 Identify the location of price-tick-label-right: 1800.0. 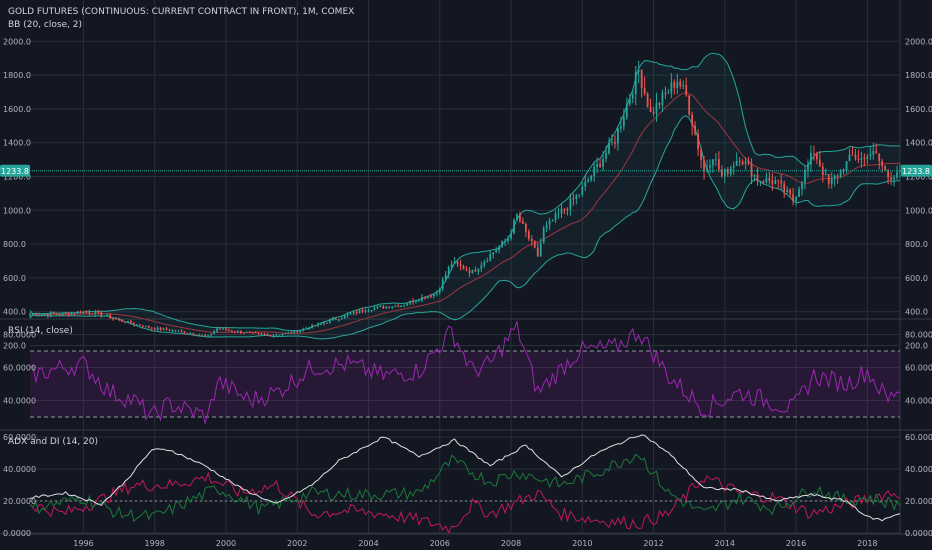
(918, 75).